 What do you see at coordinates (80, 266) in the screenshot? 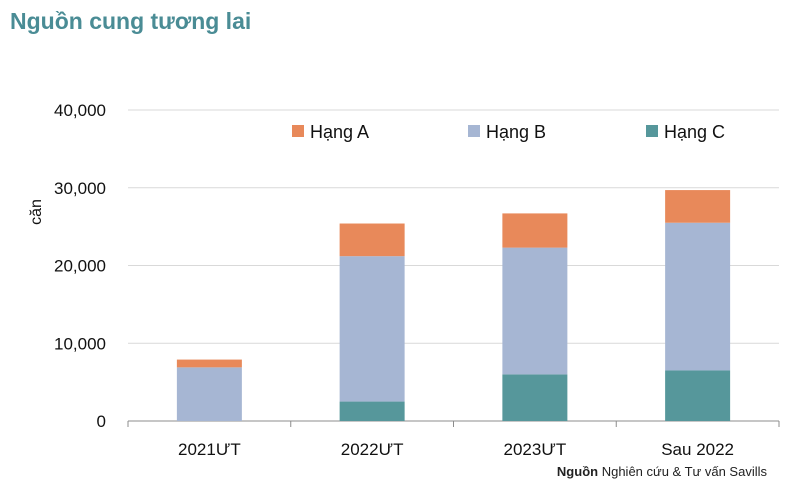
I see `y-tick-label: 20,000` at bounding box center [80, 266].